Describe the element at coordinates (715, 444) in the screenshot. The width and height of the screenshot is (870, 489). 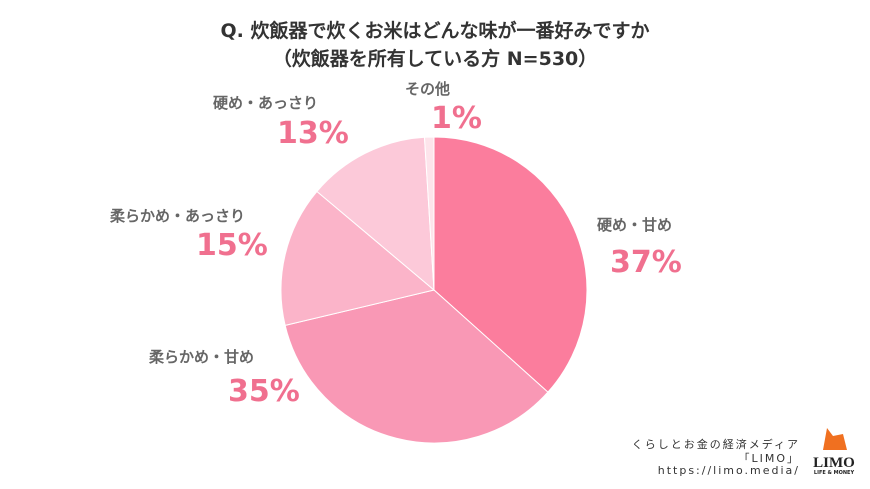
I see `footer-tagline: くらしとお金の経済メディア` at that location.